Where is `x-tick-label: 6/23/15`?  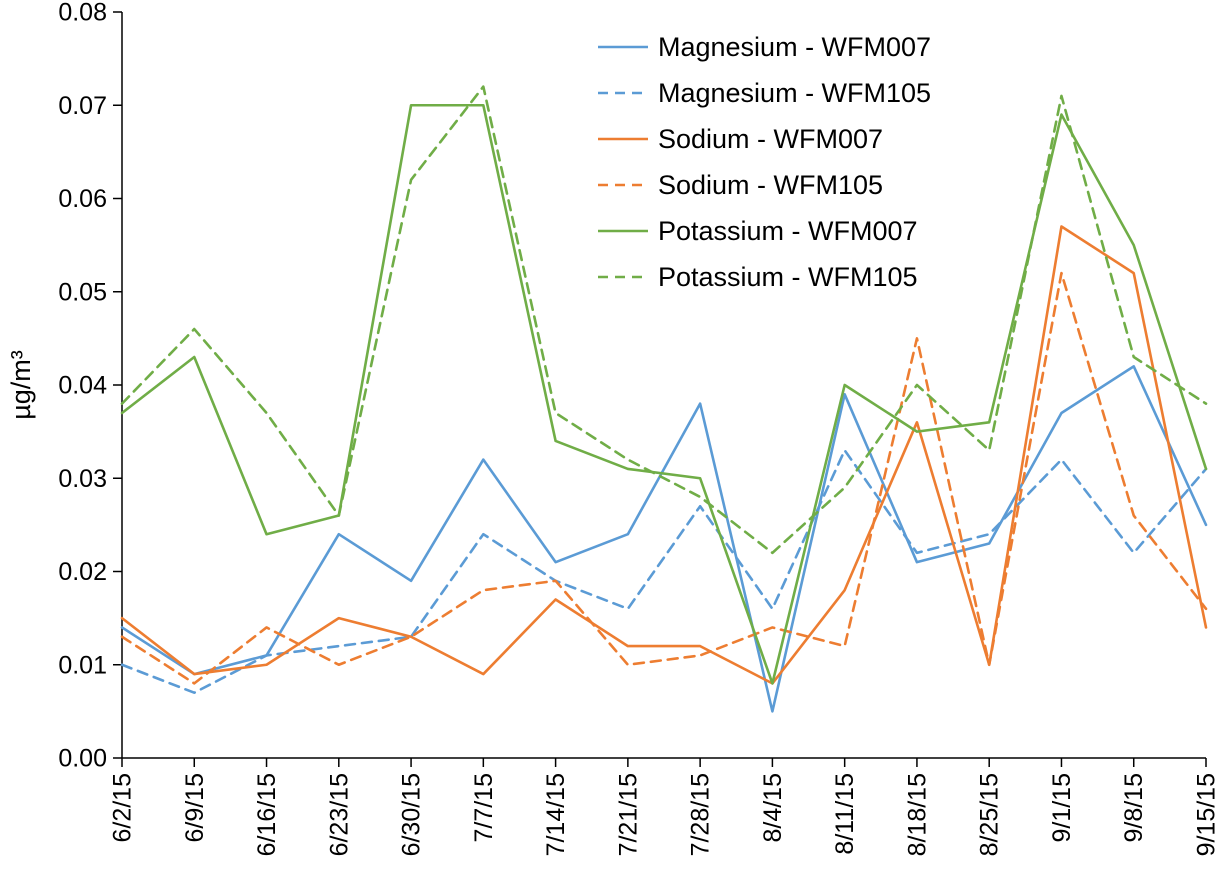 x-tick-label: 6/23/15 is located at coordinates (339, 814).